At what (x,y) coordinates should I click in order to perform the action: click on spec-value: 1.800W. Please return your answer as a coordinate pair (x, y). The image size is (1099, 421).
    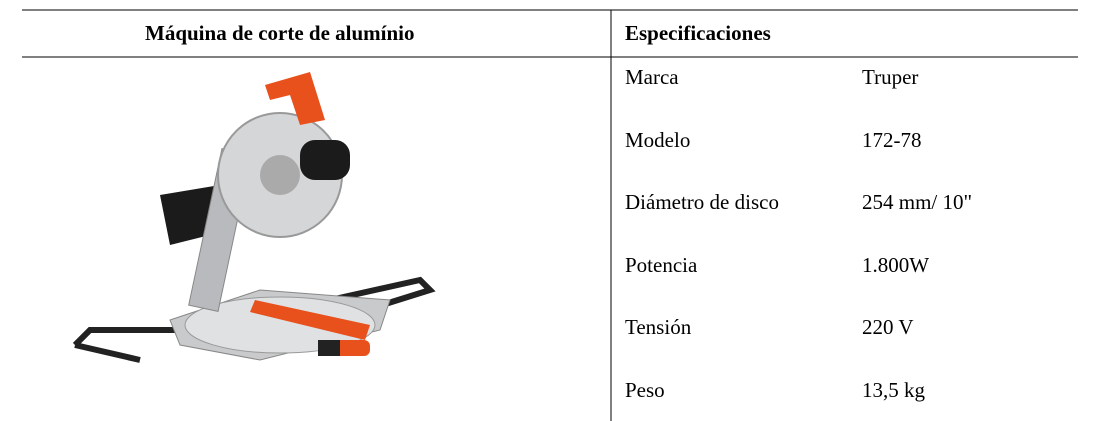
    Looking at the image, I should click on (896, 265).